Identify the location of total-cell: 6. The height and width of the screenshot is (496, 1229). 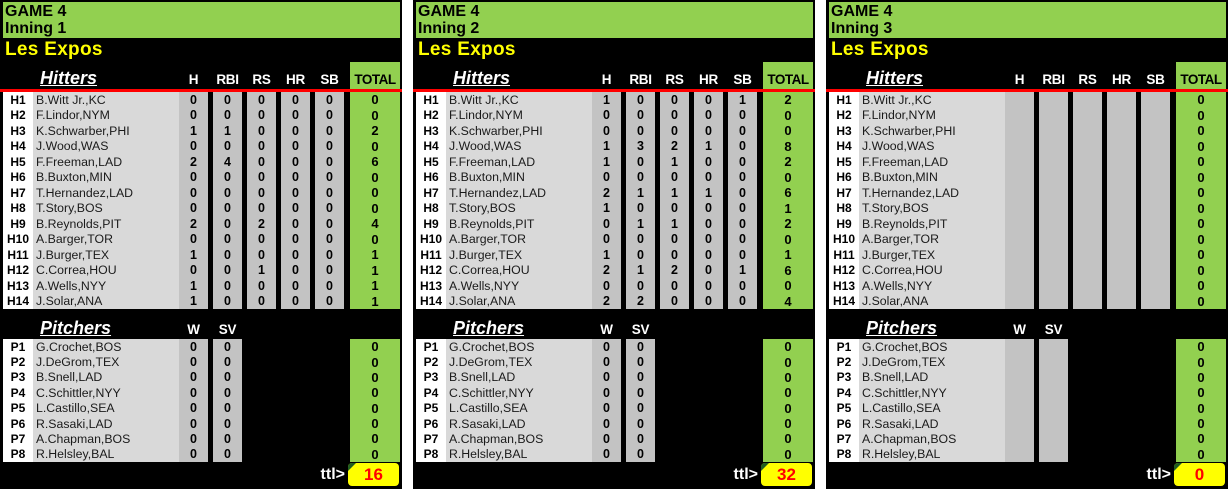
(788, 193).